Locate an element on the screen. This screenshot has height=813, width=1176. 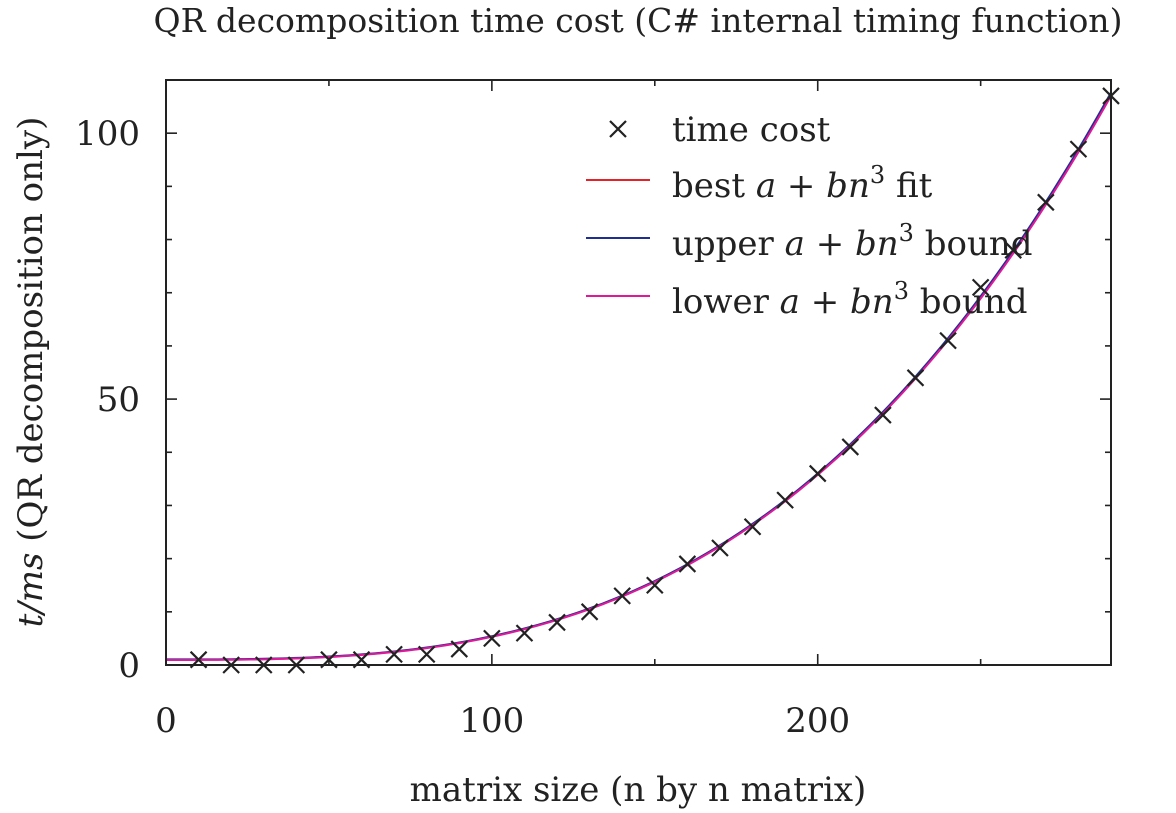
y-axis-label: t/ms (QR decomposition only) is located at coordinates (31, 372).